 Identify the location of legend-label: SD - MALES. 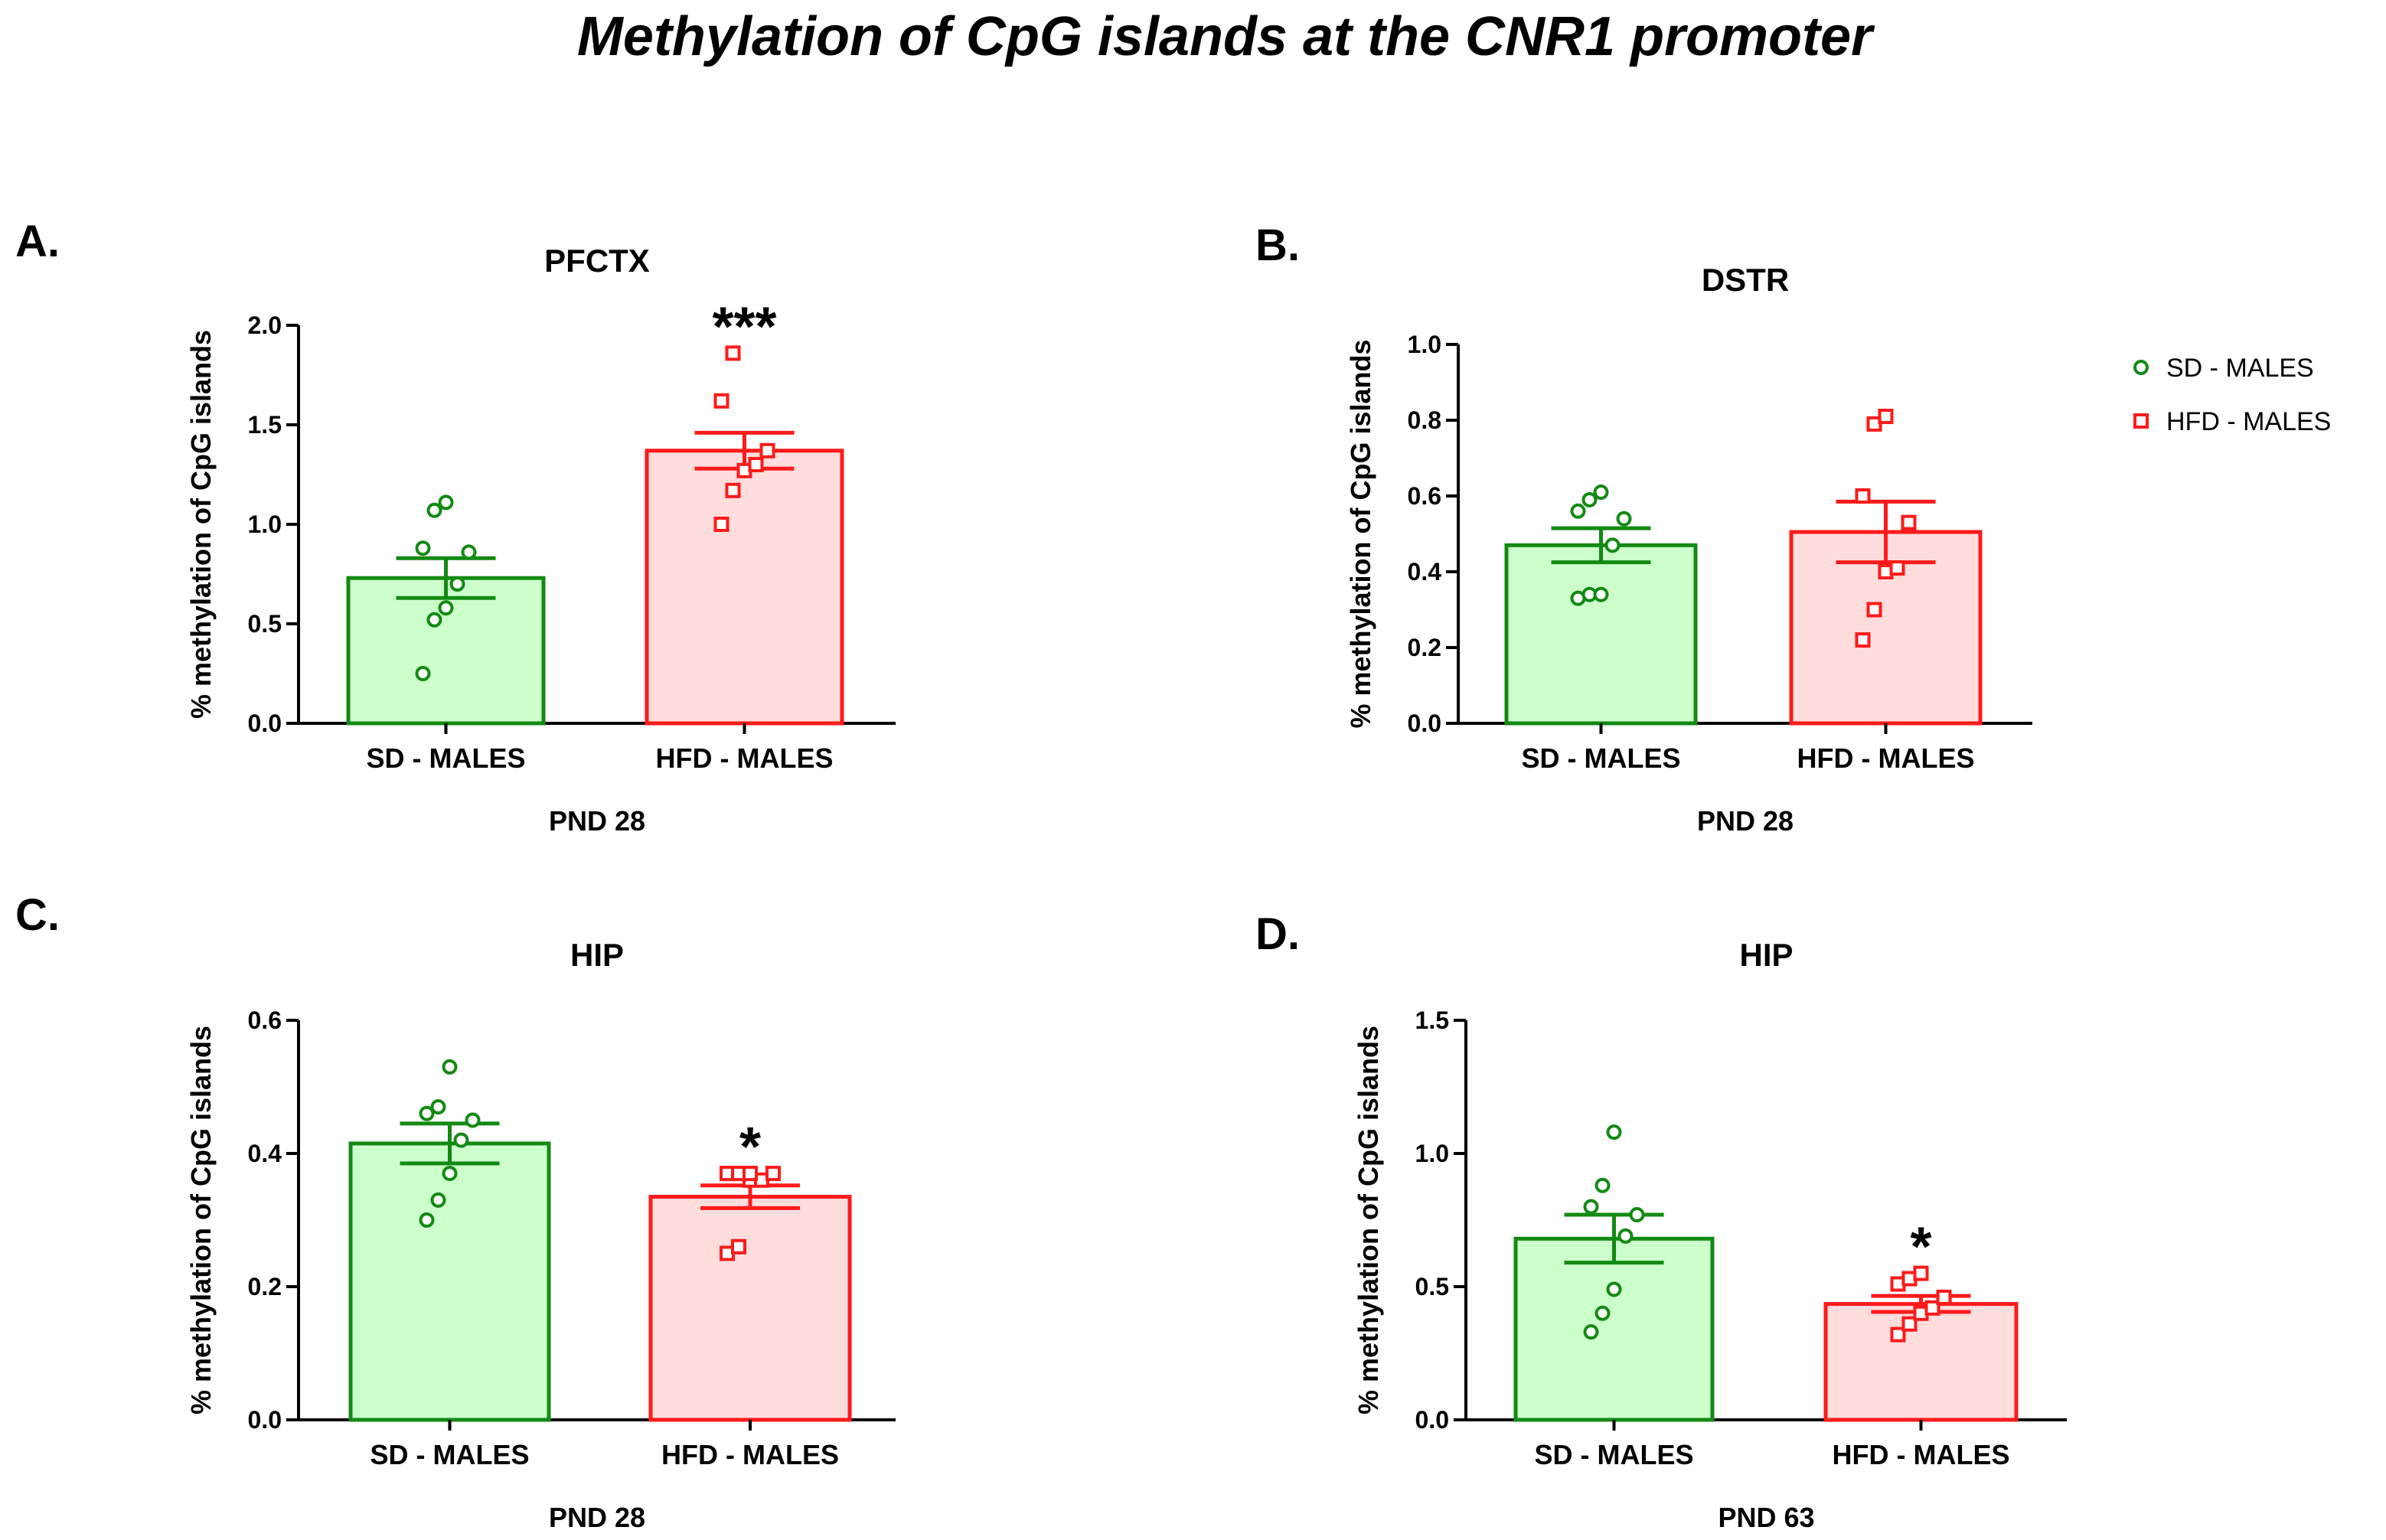
(2240, 369).